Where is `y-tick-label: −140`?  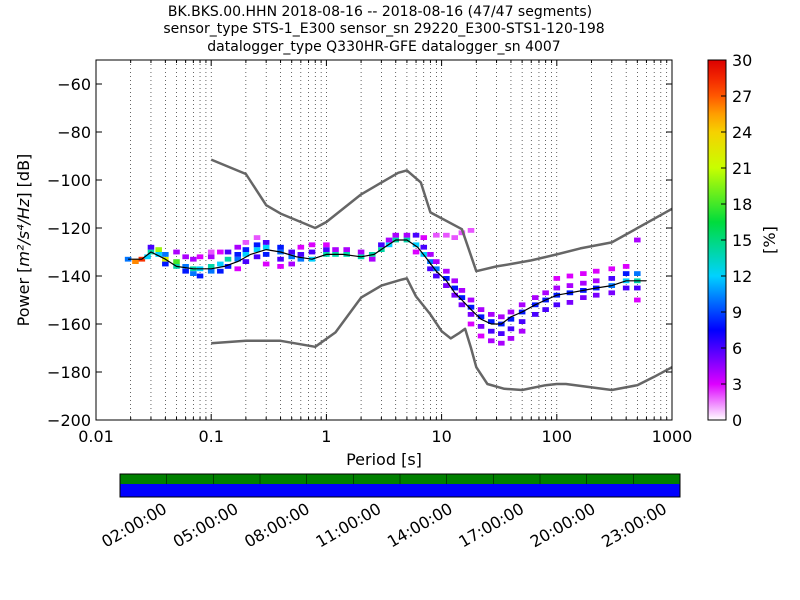
y-tick-label: −140 is located at coordinates (69, 276).